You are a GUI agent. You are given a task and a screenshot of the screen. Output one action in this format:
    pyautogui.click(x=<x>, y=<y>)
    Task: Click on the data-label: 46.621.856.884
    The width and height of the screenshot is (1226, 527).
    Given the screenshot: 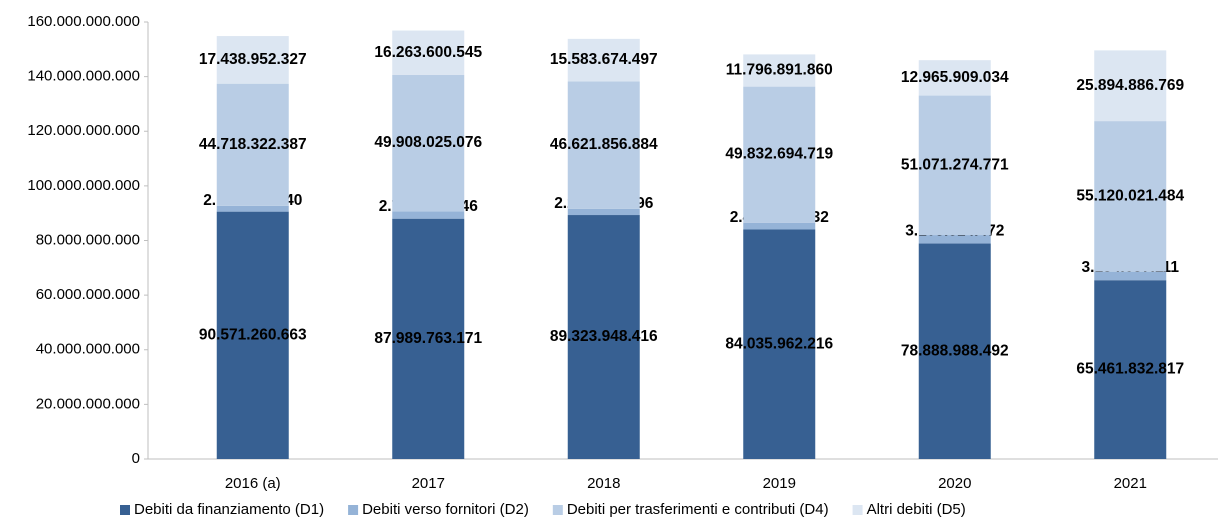 What is the action you would take?
    pyautogui.click(x=604, y=144)
    